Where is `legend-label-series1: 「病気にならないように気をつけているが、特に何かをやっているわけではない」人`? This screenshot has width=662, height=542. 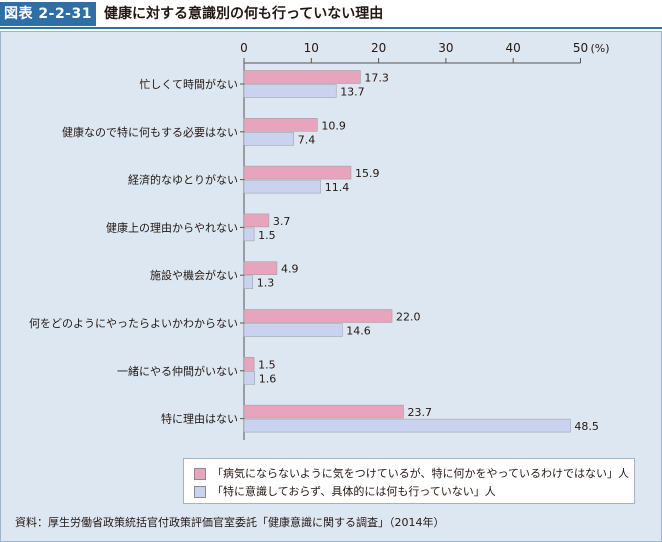 legend-label-series1: 「病気にならないように気をつけているが、特に何かをやっているわけではない」人 is located at coordinates (421, 473).